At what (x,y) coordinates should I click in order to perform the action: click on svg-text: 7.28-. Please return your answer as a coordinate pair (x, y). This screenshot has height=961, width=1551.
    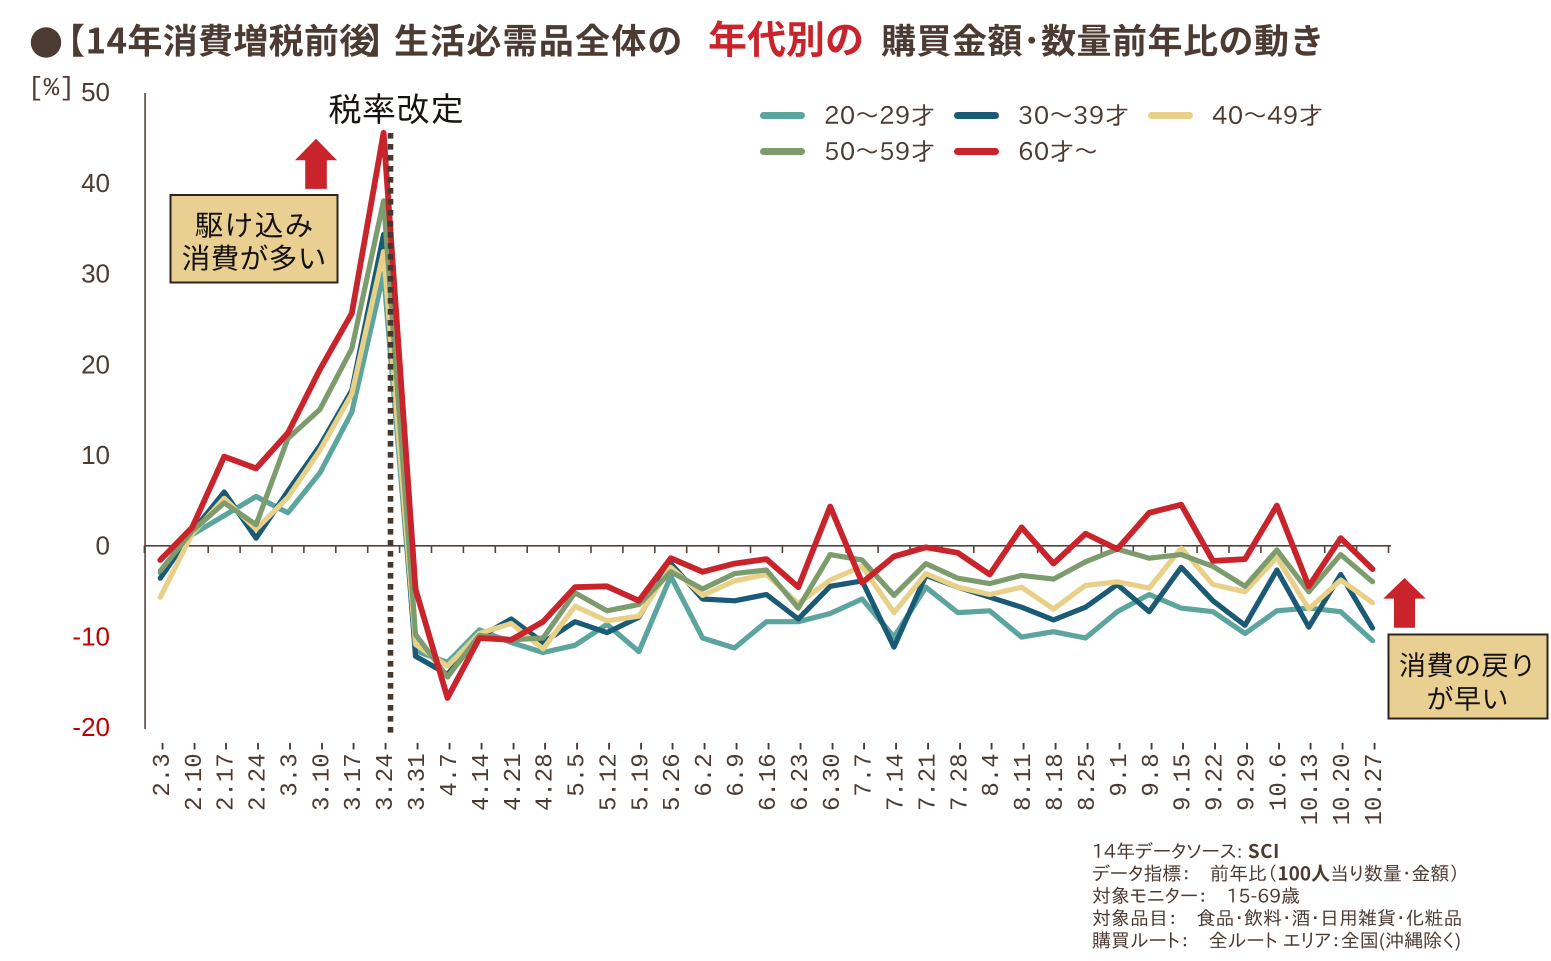
    Looking at the image, I should click on (960, 775).